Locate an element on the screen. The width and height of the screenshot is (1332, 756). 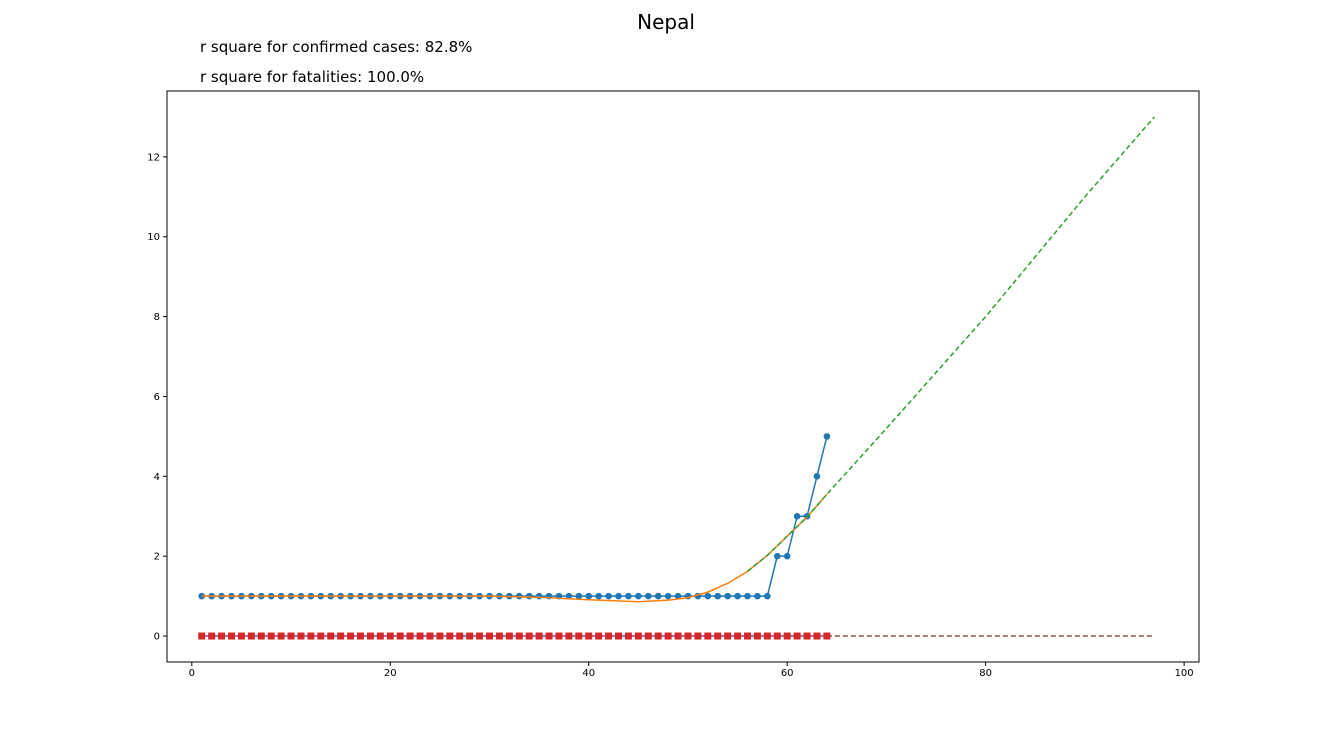
confirmed-series-line is located at coordinates (514, 516).